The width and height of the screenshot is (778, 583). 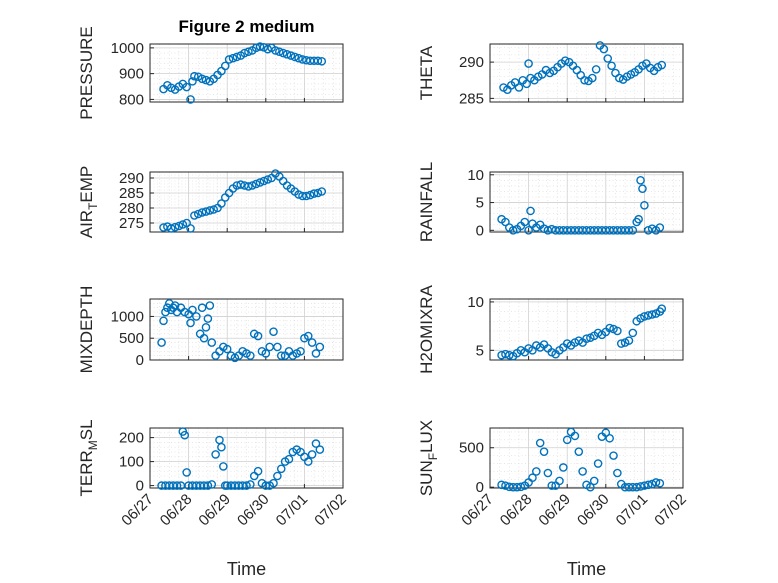 What do you see at coordinates (88, 202) in the screenshot?
I see `y-axis-label: AIRTEMP` at bounding box center [88, 202].